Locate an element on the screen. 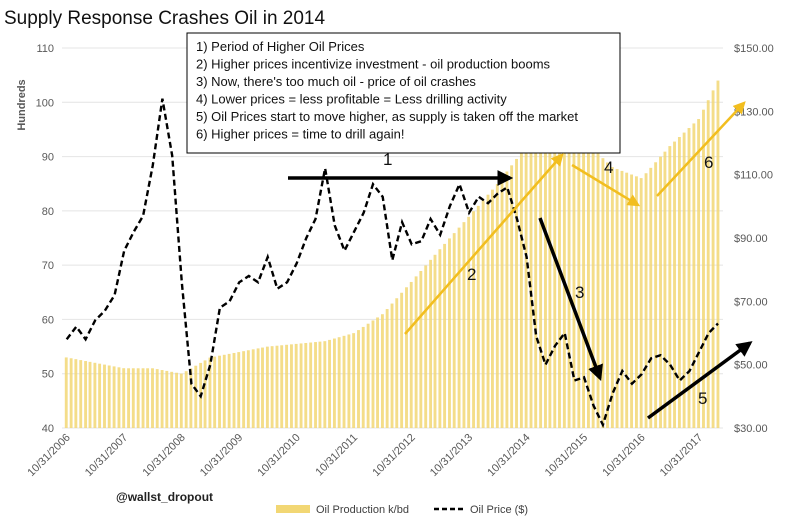  legend-price: Oil Price ($) is located at coordinates (499, 510).